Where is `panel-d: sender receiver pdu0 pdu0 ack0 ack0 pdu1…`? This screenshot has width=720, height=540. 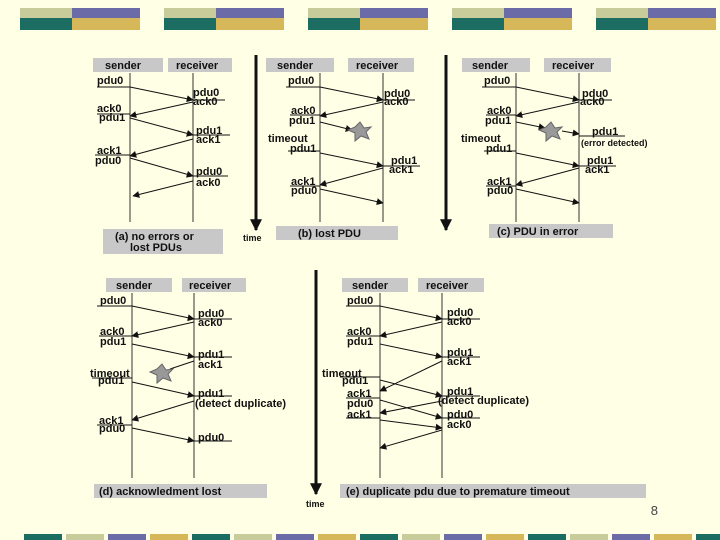
panel-d: sender receiver pdu0 pdu0 ack0 ack0 pdu1… is located at coordinates (188, 388).